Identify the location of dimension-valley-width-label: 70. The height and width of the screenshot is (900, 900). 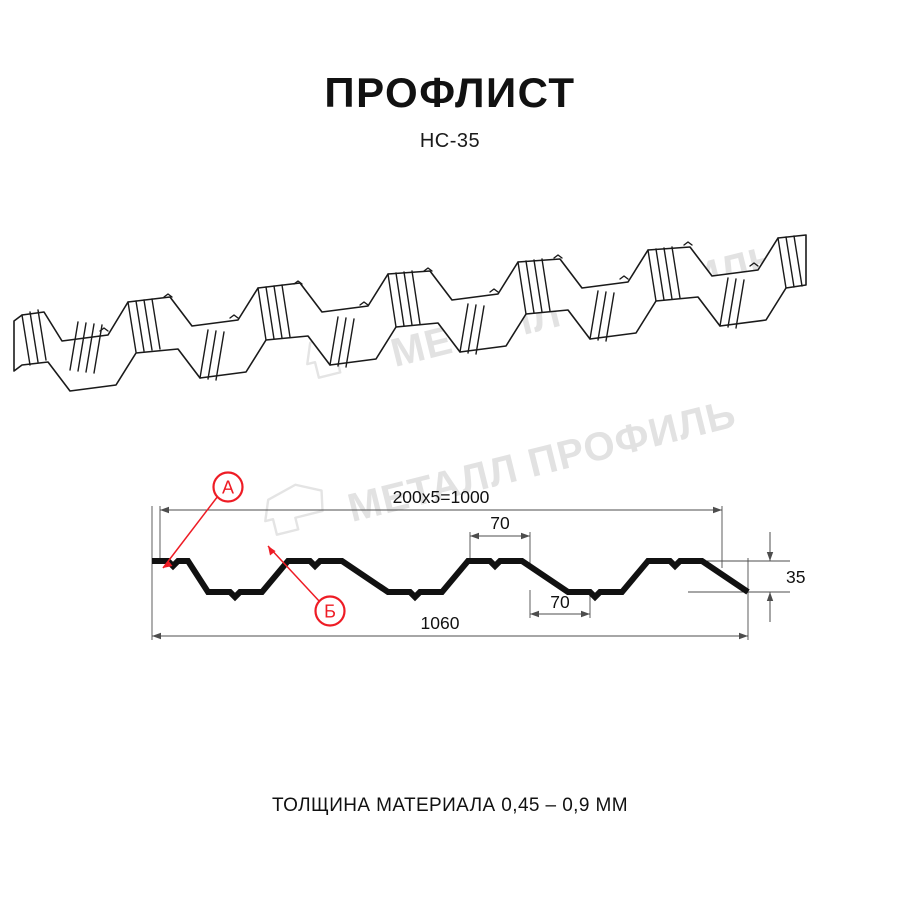
(560, 602).